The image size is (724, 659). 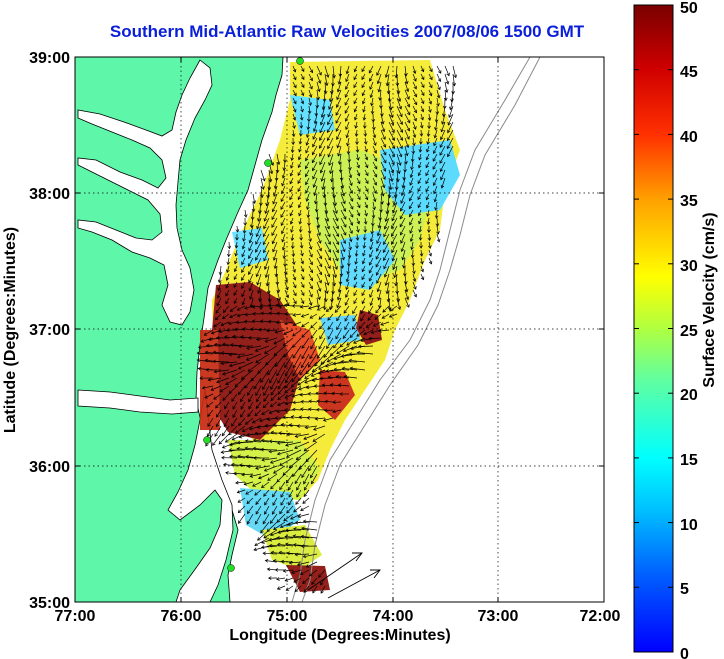 What do you see at coordinates (49, 58) in the screenshot?
I see `y-tick-label: 39:00` at bounding box center [49, 58].